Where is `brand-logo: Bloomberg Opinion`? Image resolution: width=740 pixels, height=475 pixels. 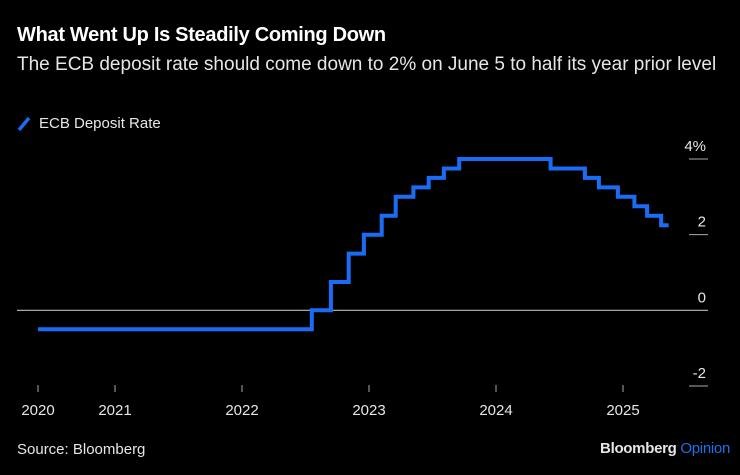
brand-logo: Bloomberg Opinion is located at coordinates (665, 448).